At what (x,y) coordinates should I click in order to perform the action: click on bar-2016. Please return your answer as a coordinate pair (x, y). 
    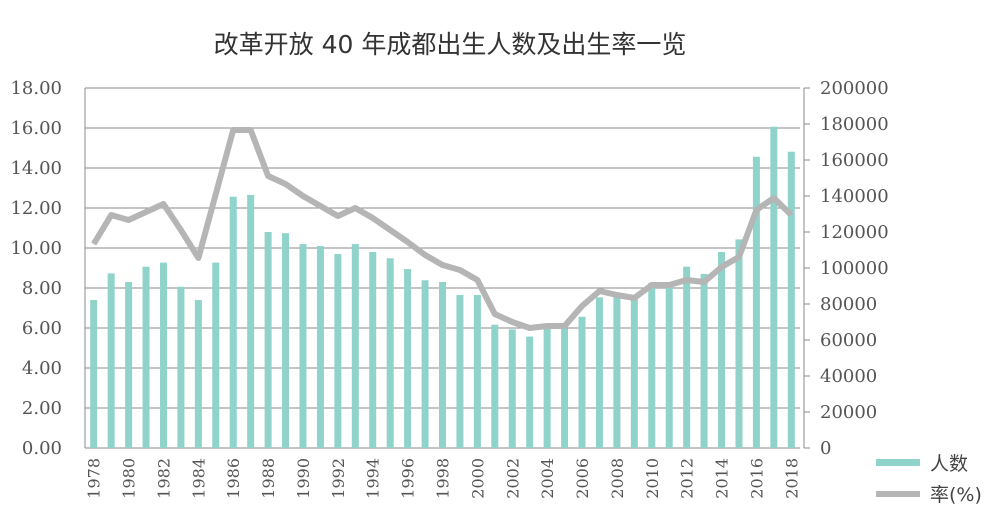
    Looking at the image, I should click on (756, 302).